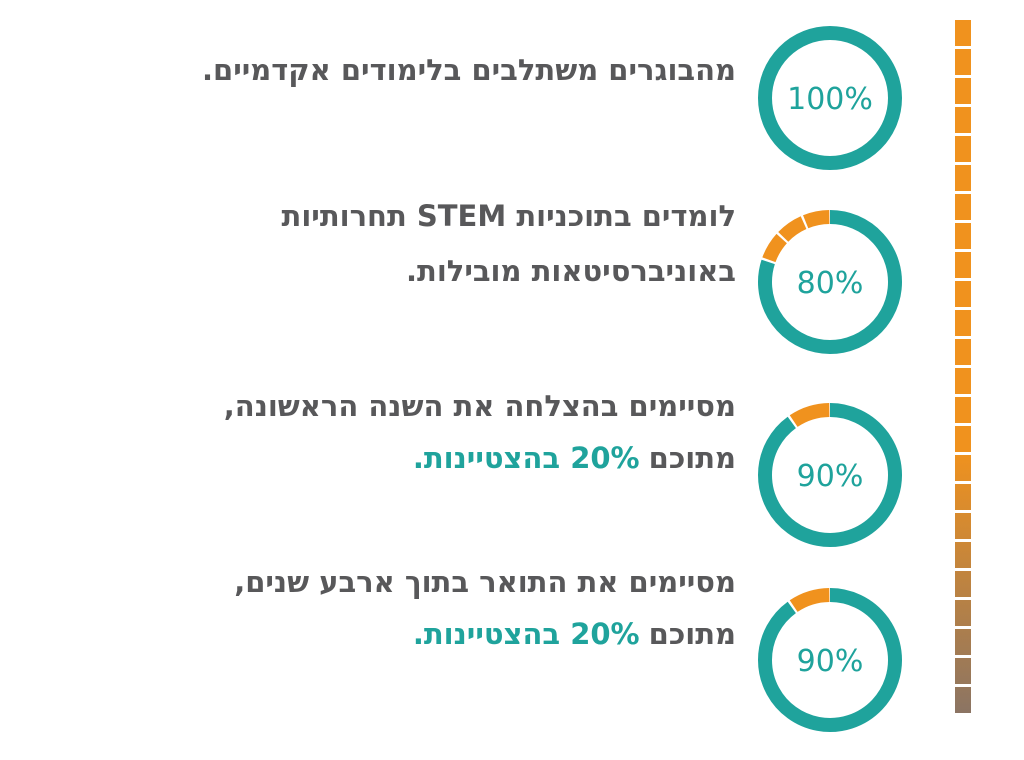 This screenshot has height=760, width=1024. What do you see at coordinates (963, 368) in the screenshot?
I see `timeline-rail` at bounding box center [963, 368].